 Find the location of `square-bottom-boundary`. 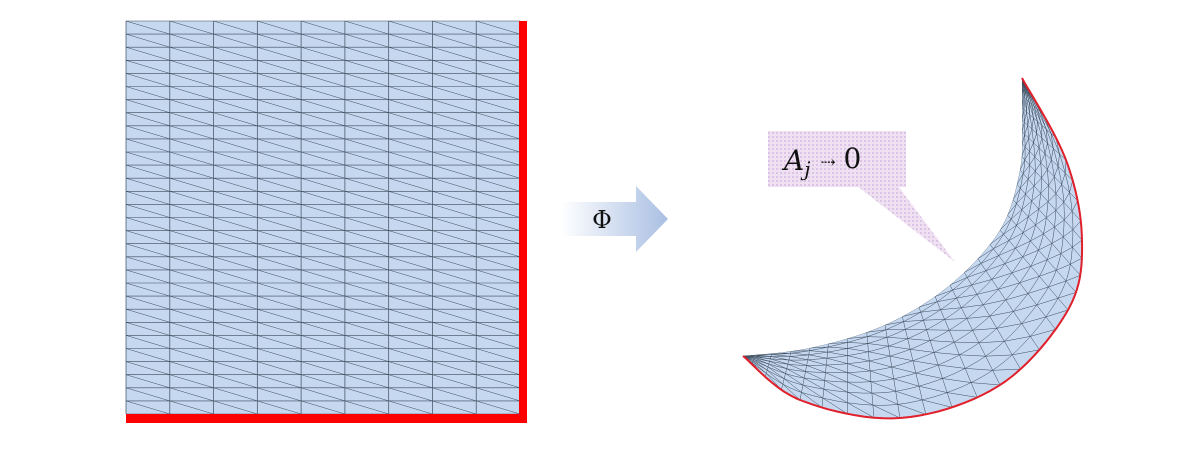

square-bottom-boundary is located at coordinates (326, 418).